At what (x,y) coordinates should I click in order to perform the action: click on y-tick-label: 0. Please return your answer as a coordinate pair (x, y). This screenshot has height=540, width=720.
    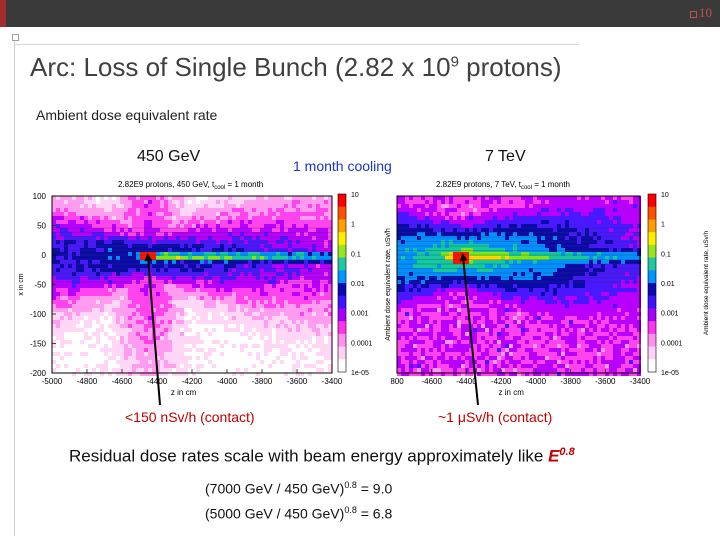
    Looking at the image, I should click on (44, 255).